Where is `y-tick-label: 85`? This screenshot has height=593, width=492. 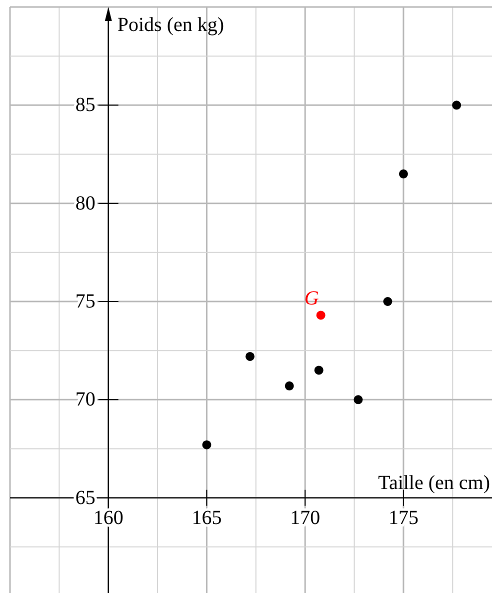
y-tick-label: 85 is located at coordinates (85, 105).